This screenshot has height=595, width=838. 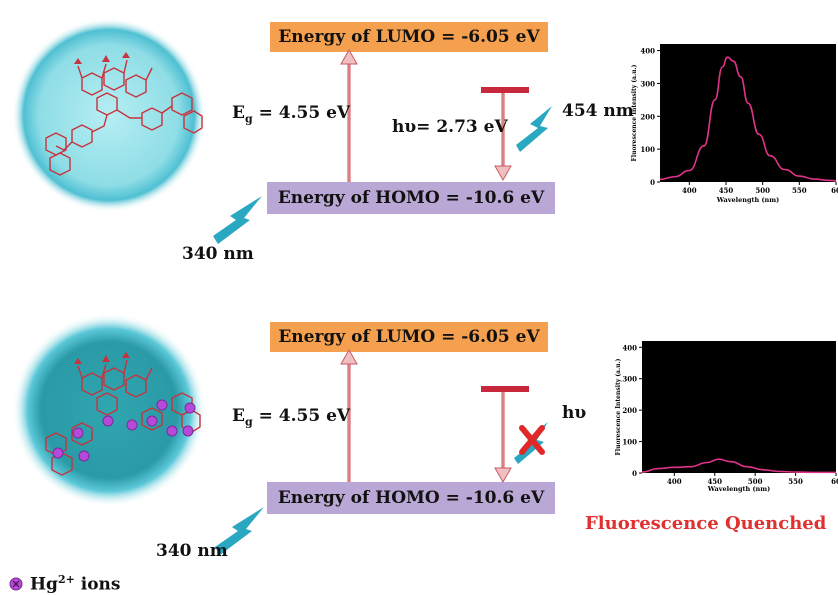 I want to click on top-molecule-sphere, so click(x=109, y=115).